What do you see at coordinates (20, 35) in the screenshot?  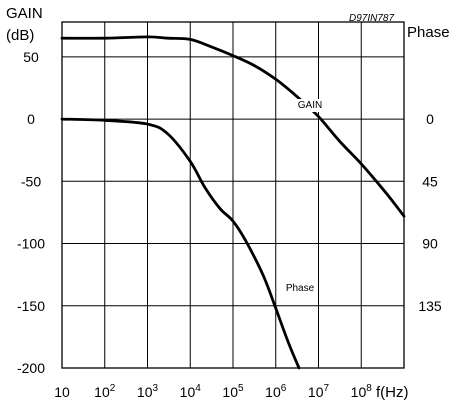 I see `left-axis-title-db: (dB)` at bounding box center [20, 35].